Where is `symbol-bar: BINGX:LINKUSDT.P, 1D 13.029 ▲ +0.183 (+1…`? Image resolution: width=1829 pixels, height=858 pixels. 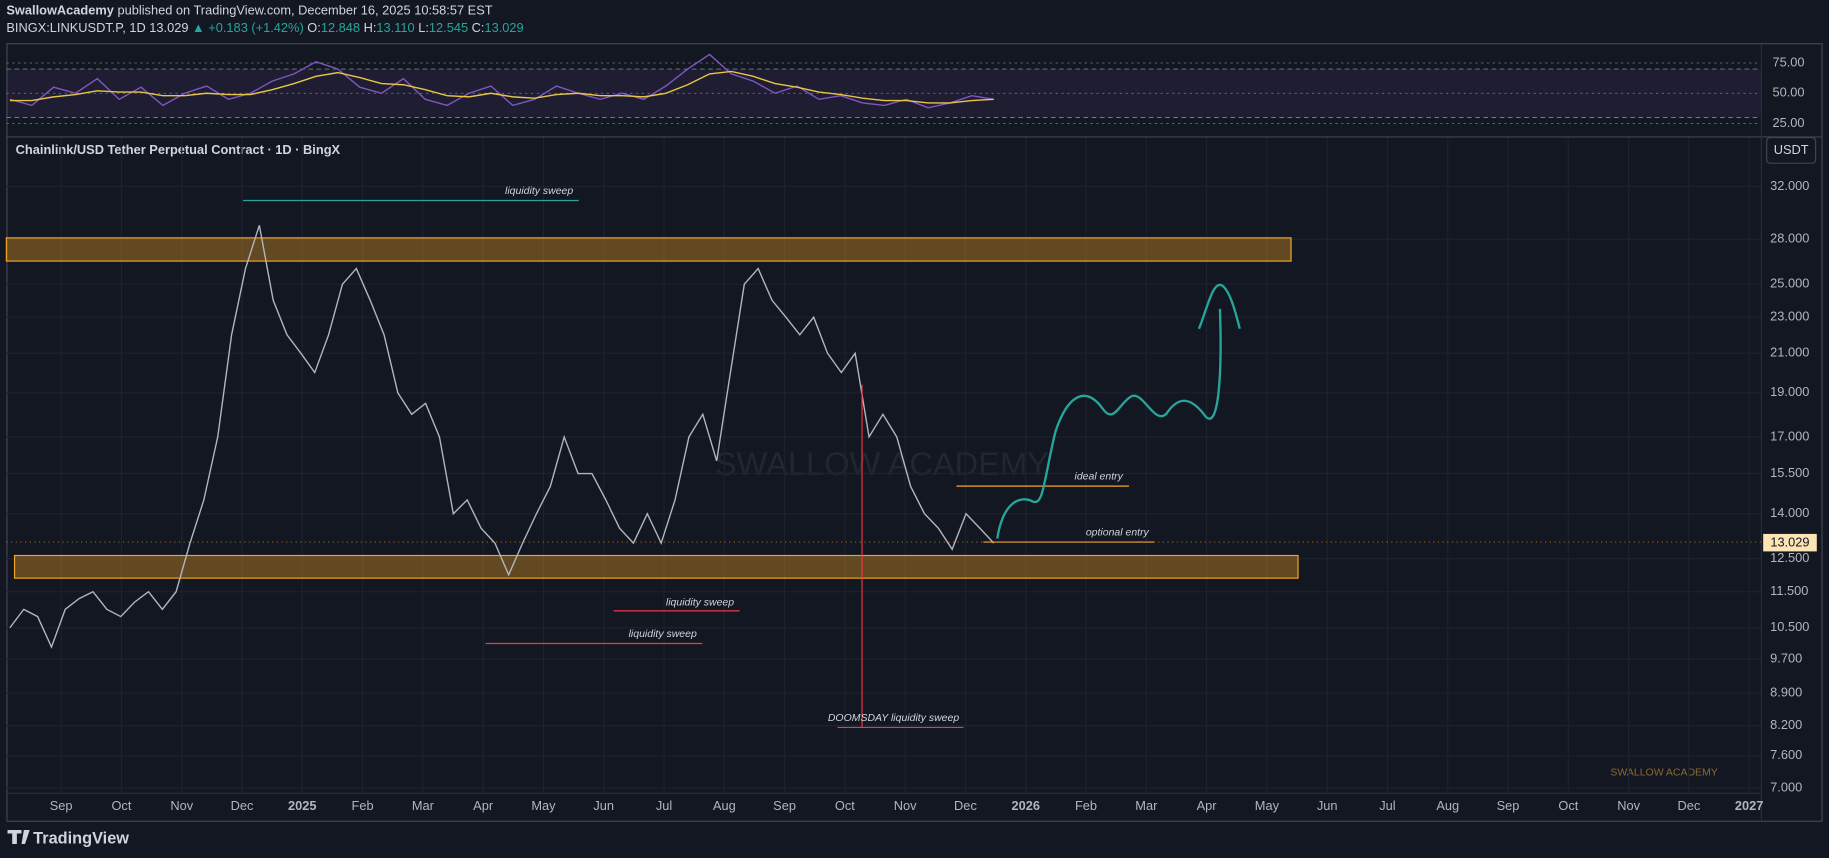 symbol-bar: BINGX:LINKUSDT.P, 1D 13.029 ▲ +0.183 (+1… is located at coordinates (264, 28).